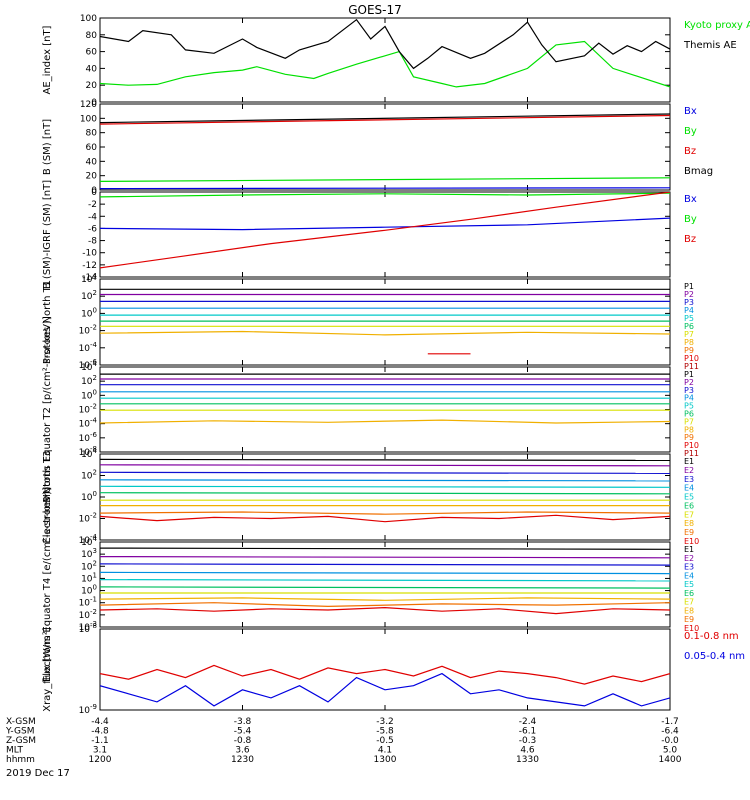 The height and width of the screenshot is (800, 750). I want to click on legend-item-p10: P10, so click(691, 358).